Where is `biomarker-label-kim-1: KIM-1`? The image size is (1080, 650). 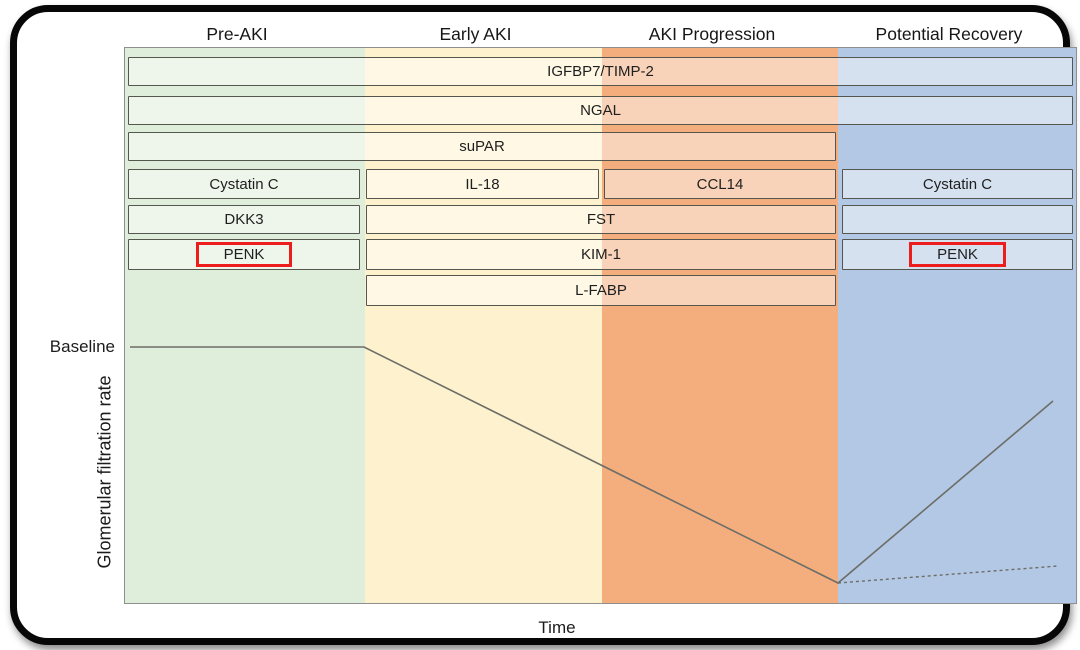 biomarker-label-kim-1: KIM-1 is located at coordinates (600, 254).